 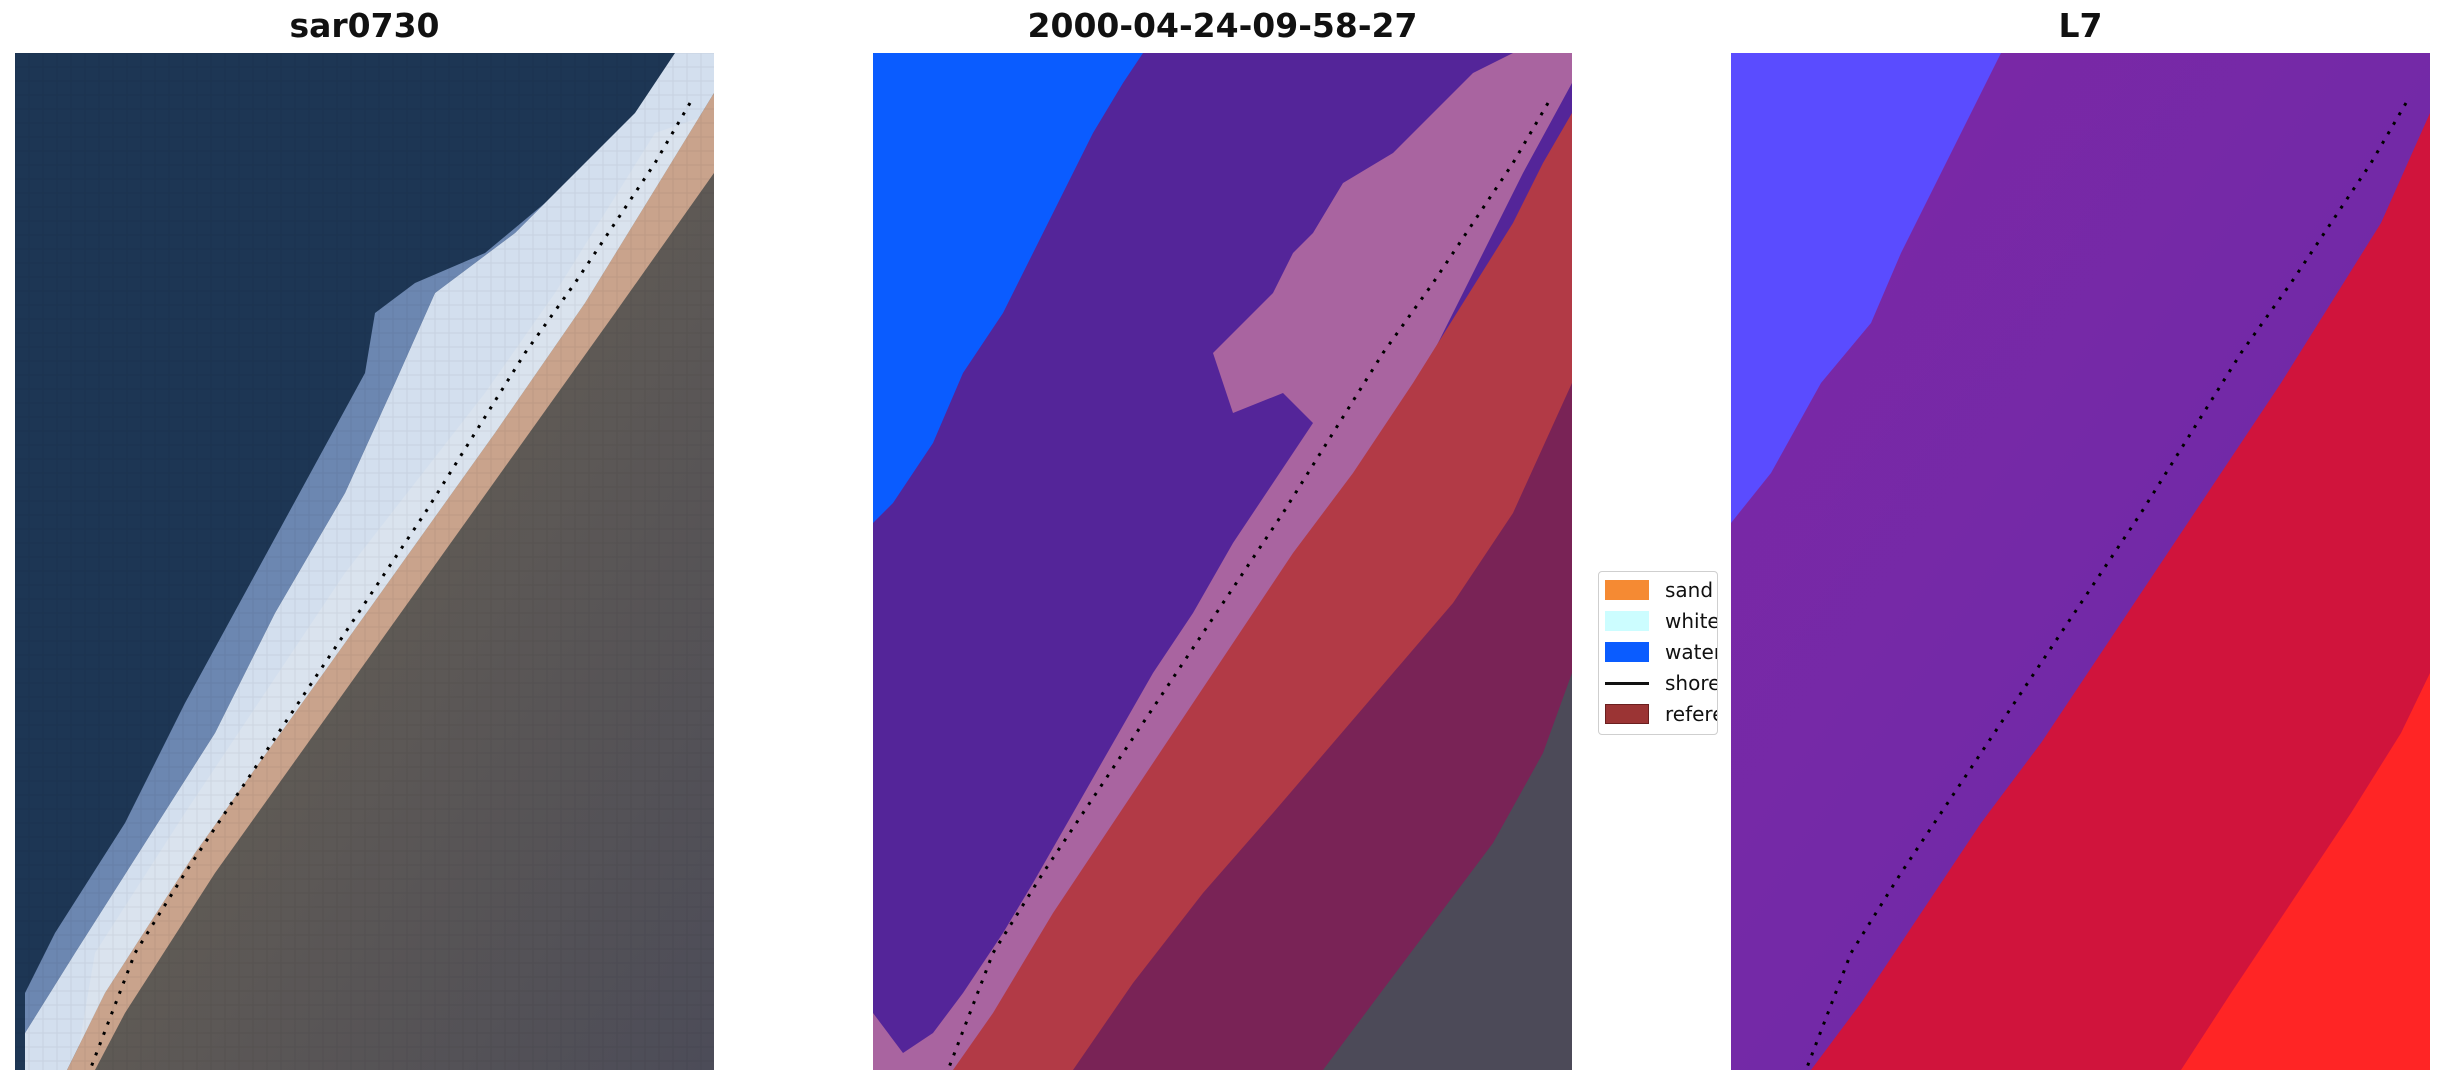 I want to click on legend-item-reference: referer, so click(x=1661, y=714).